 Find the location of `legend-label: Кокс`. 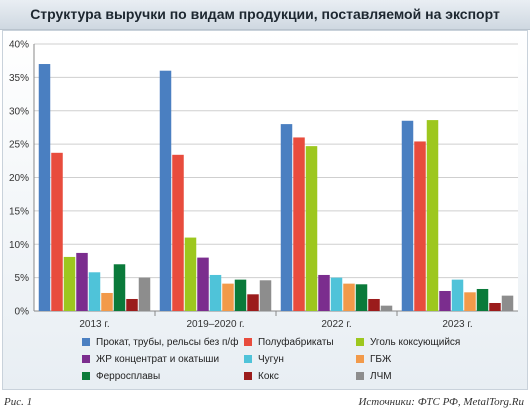

legend-label: Кокс is located at coordinates (268, 376).